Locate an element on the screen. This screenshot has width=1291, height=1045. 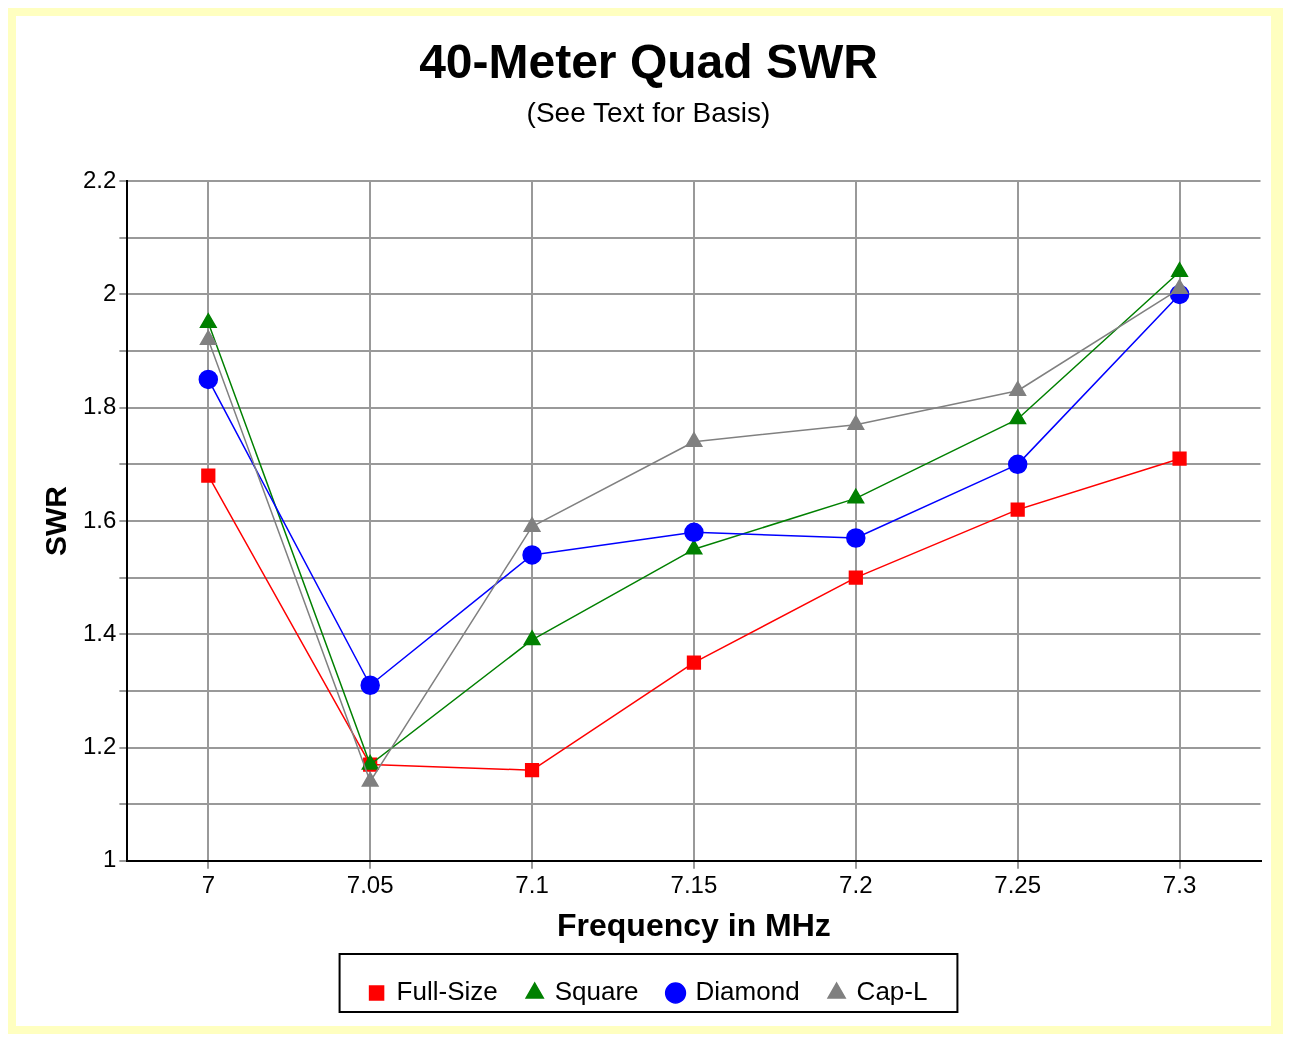
legend-label: Cap-L is located at coordinates (892, 991).